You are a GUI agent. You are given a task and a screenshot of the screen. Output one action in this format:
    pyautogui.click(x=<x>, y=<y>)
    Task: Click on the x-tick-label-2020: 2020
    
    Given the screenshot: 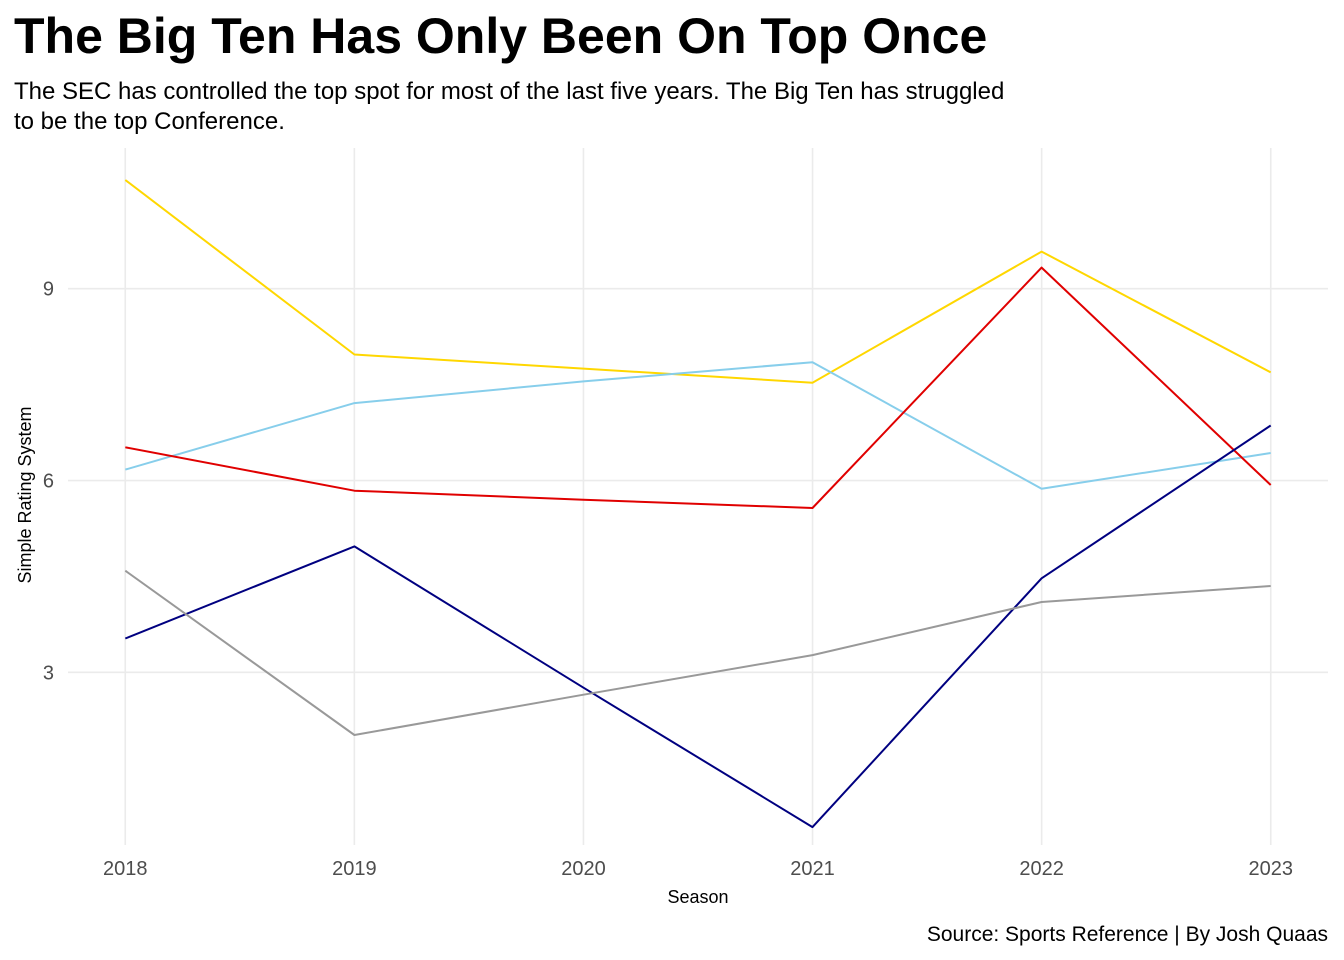 What is the action you would take?
    pyautogui.click(x=583, y=869)
    